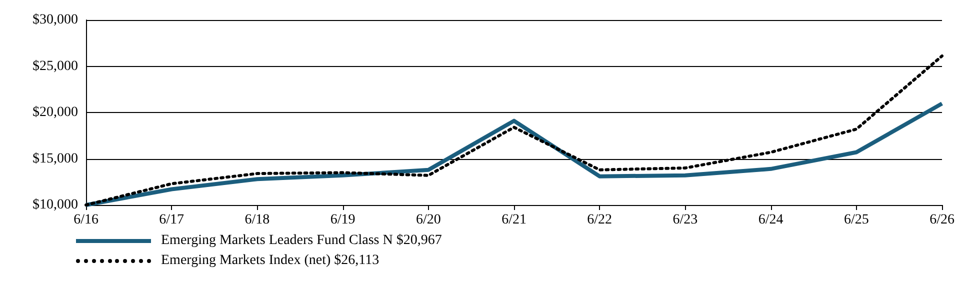 This screenshot has height=281, width=975. What do you see at coordinates (55, 66) in the screenshot?
I see `y-tick-label: $25,000` at bounding box center [55, 66].